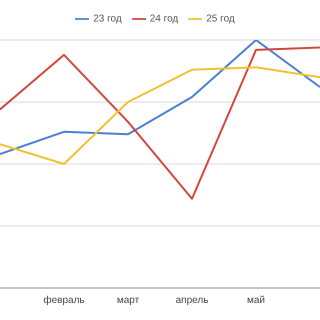  I want to click on legend-label: 25 год, so click(220, 19).